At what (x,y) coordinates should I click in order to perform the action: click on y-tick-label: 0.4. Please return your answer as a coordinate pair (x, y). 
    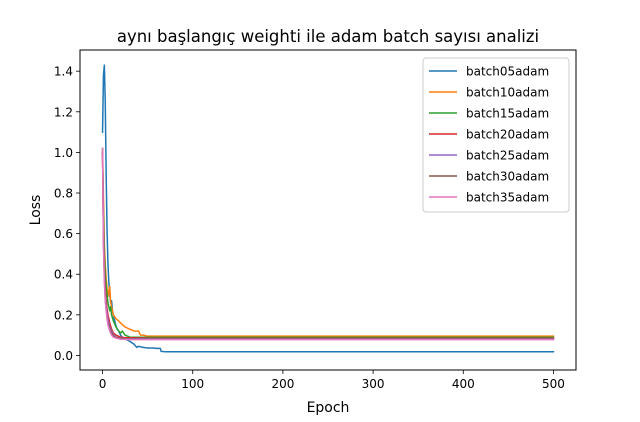
    Looking at the image, I should click on (63, 275).